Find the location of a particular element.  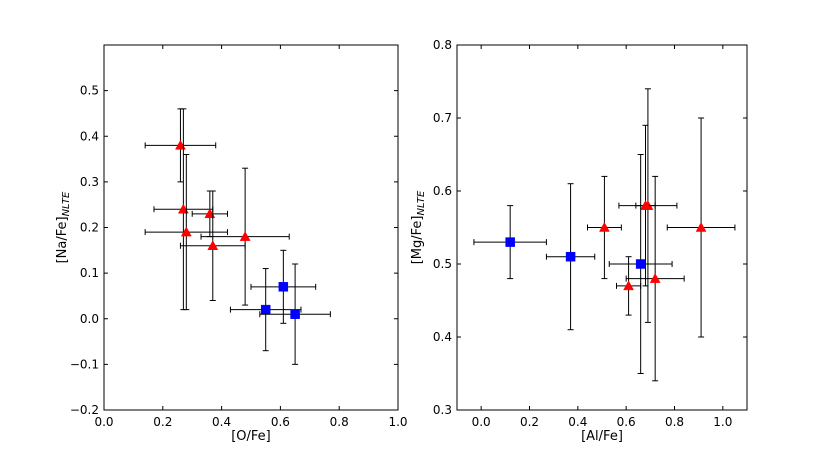

left-x-tick-label: 0.4 is located at coordinates (221, 422).